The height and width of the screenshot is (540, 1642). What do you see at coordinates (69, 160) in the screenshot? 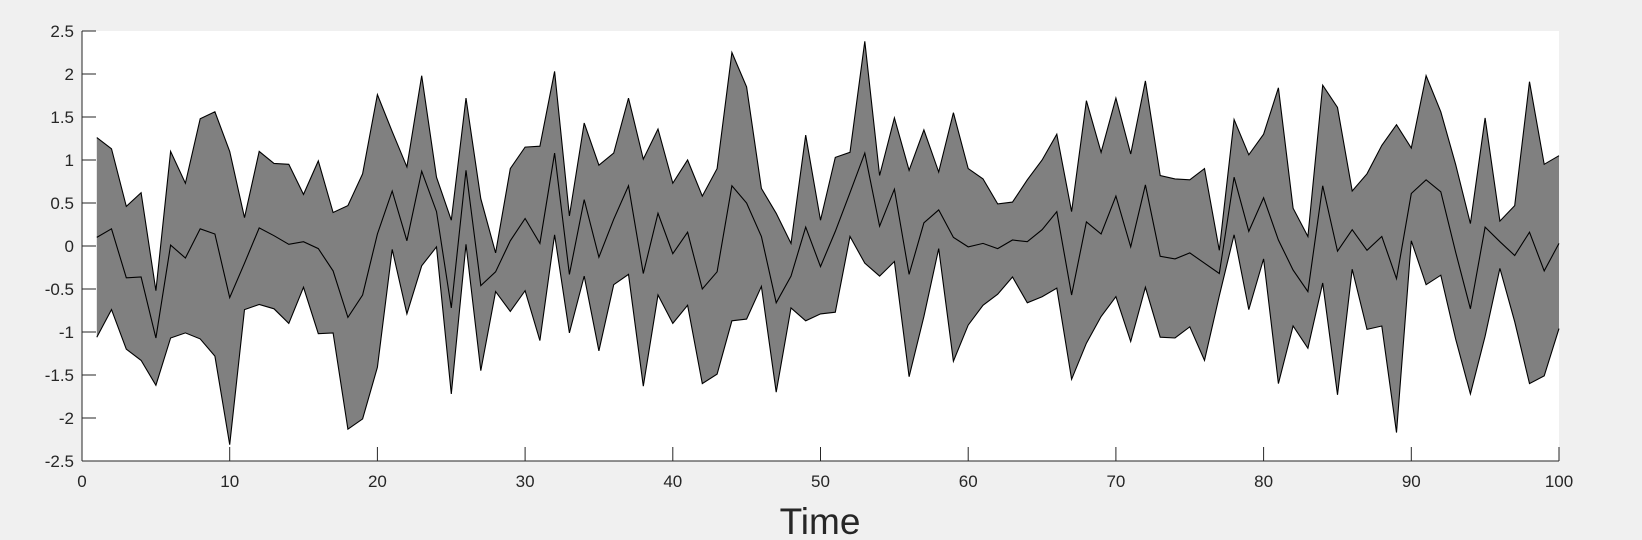
I see `y-tick-label: 1` at bounding box center [69, 160].